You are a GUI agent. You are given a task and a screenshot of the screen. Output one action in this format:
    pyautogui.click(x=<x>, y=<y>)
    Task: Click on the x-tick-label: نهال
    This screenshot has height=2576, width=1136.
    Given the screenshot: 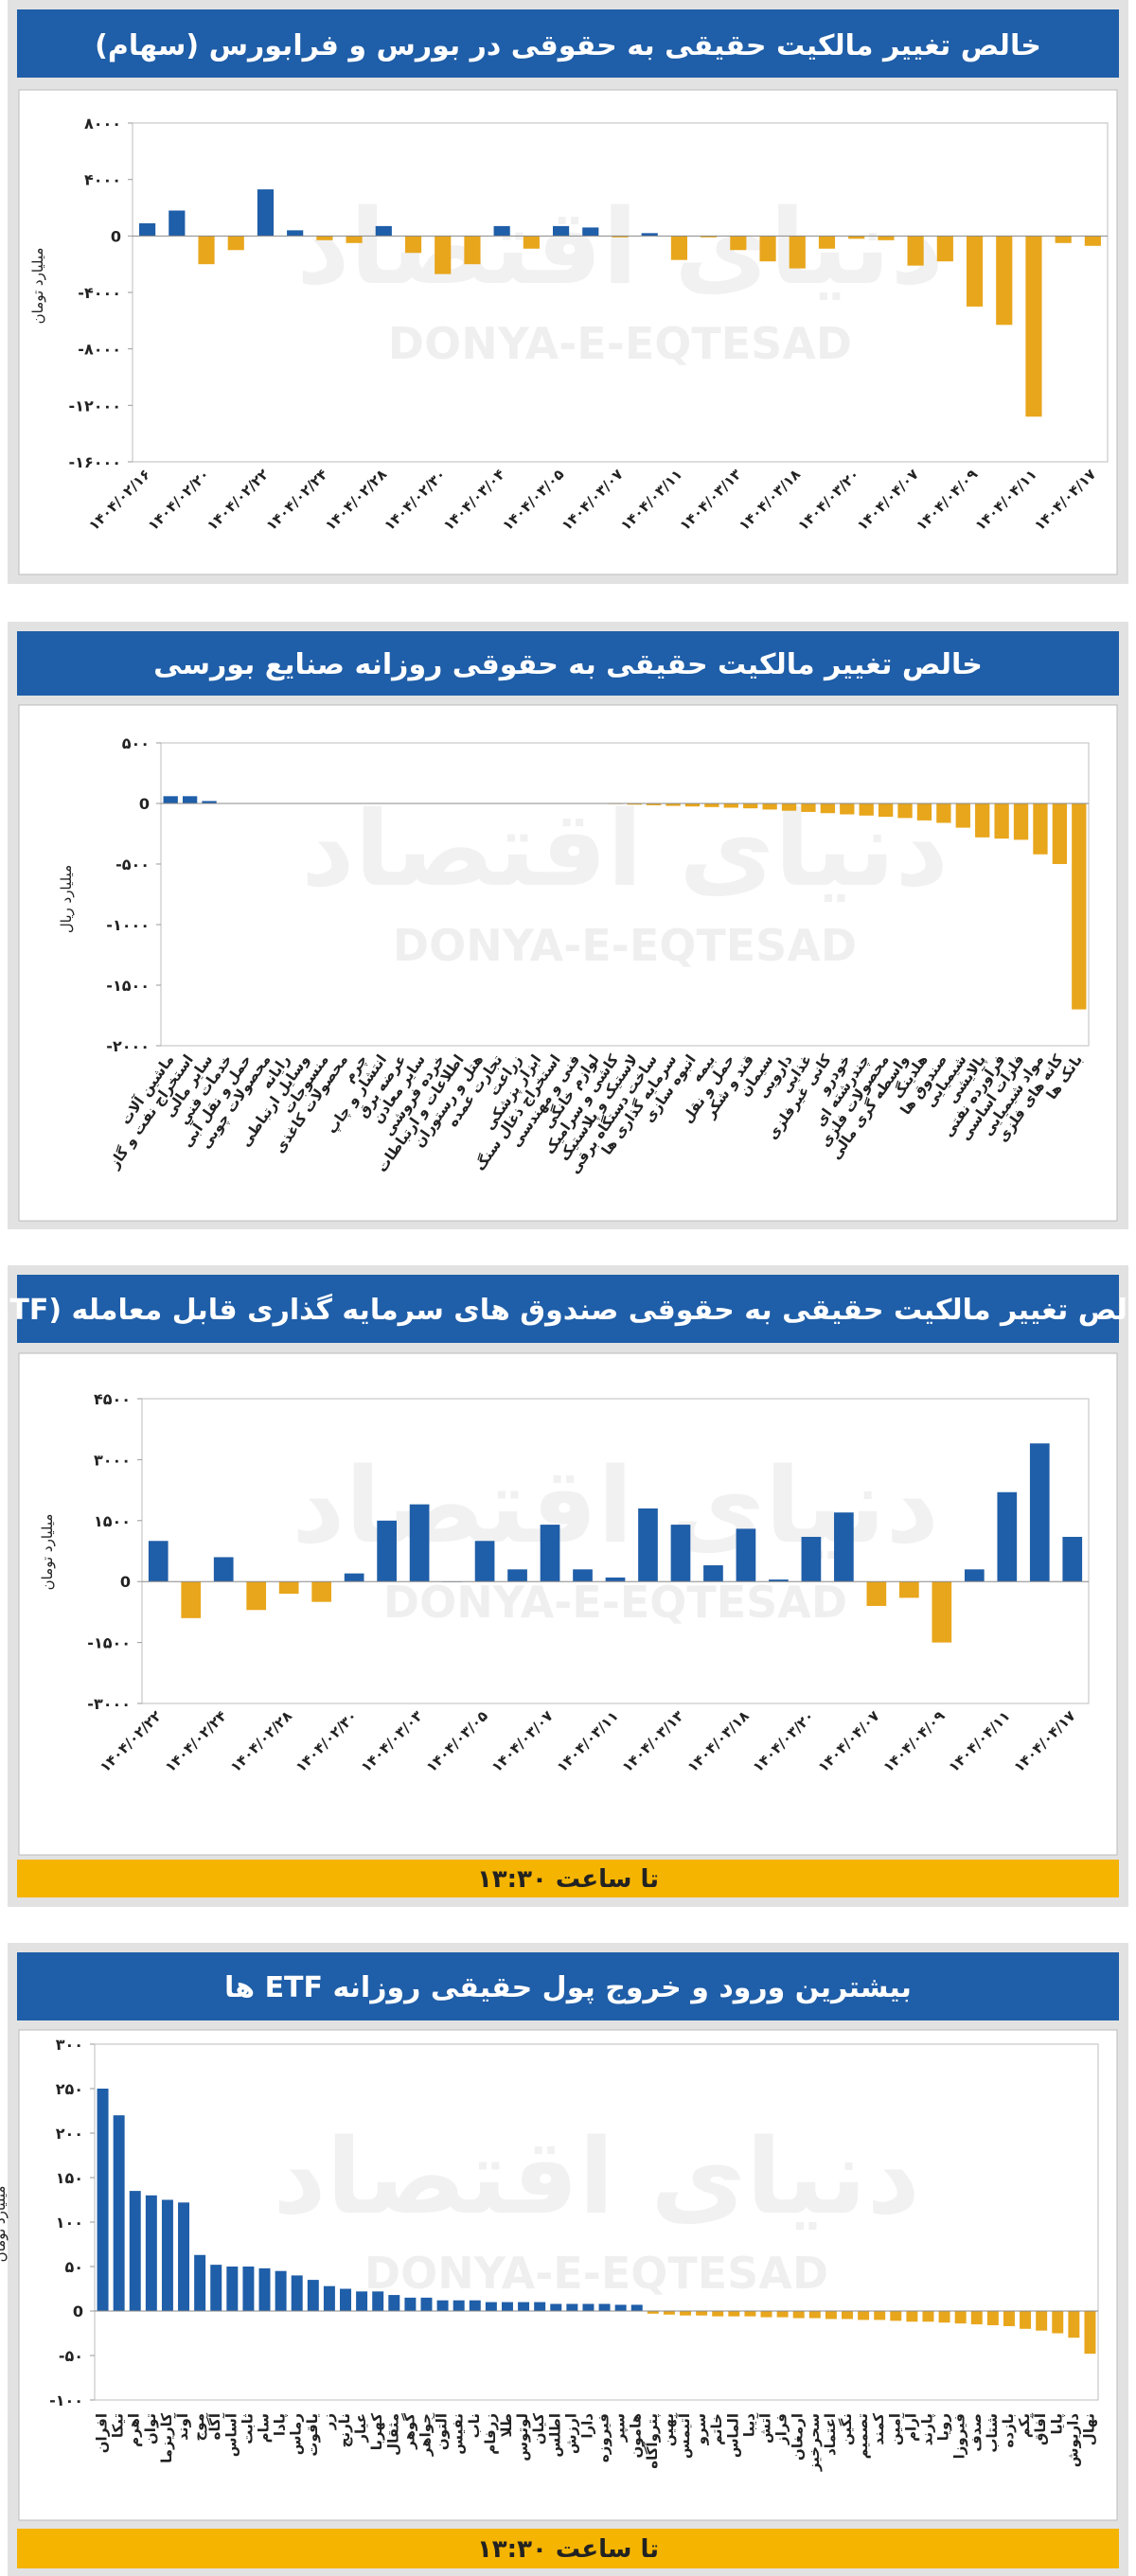 What is the action you would take?
    pyautogui.click(x=1088, y=2429)
    